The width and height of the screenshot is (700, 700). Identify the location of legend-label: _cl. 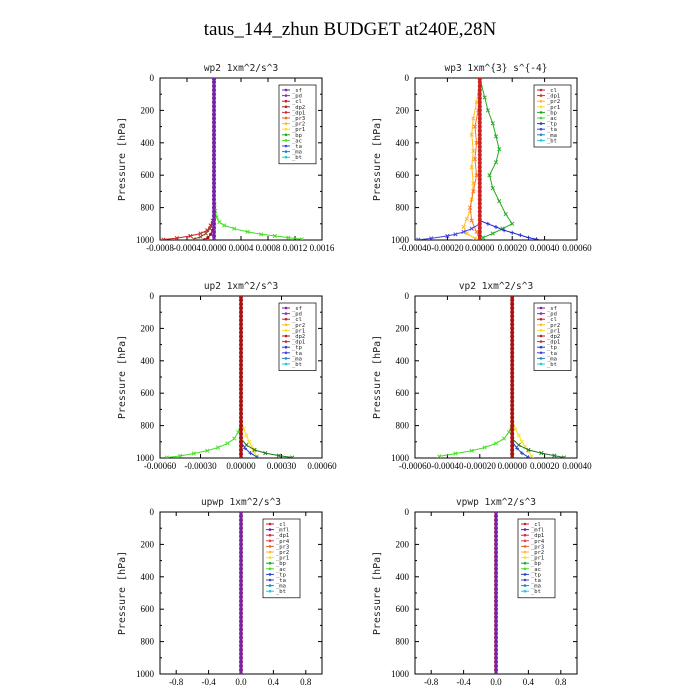
(552, 91).